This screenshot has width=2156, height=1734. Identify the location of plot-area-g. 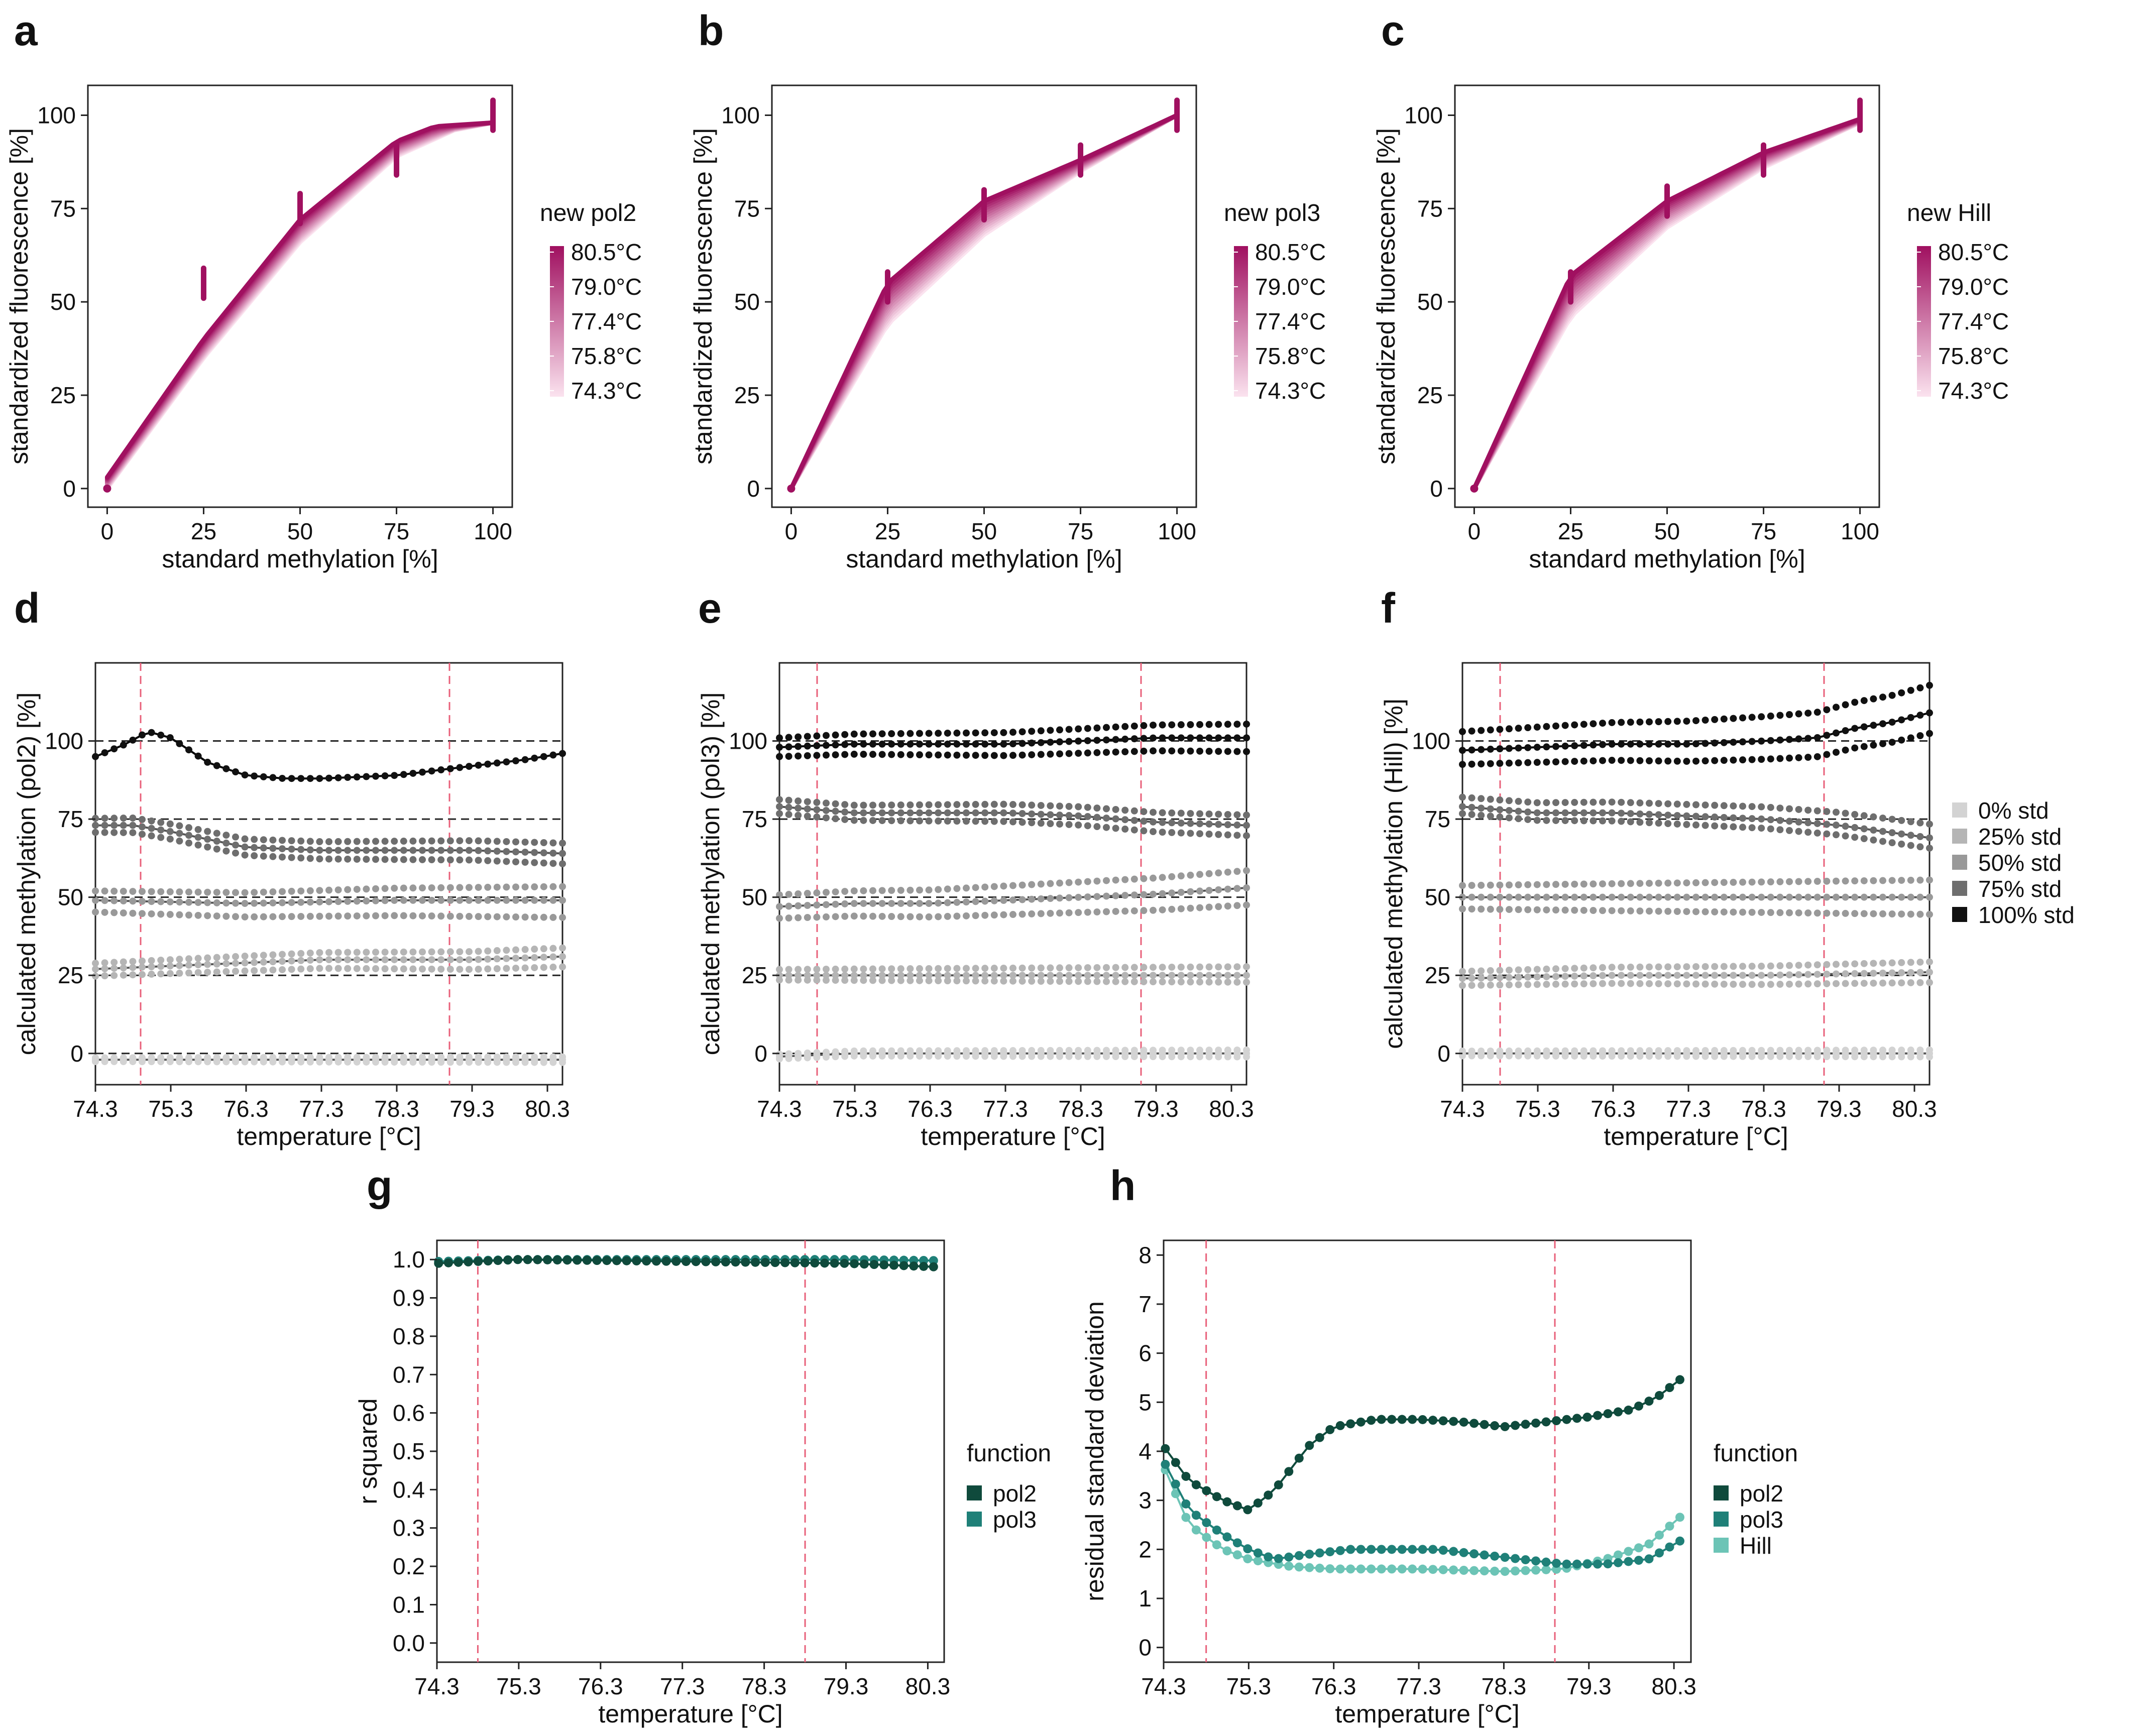
(690, 1451).